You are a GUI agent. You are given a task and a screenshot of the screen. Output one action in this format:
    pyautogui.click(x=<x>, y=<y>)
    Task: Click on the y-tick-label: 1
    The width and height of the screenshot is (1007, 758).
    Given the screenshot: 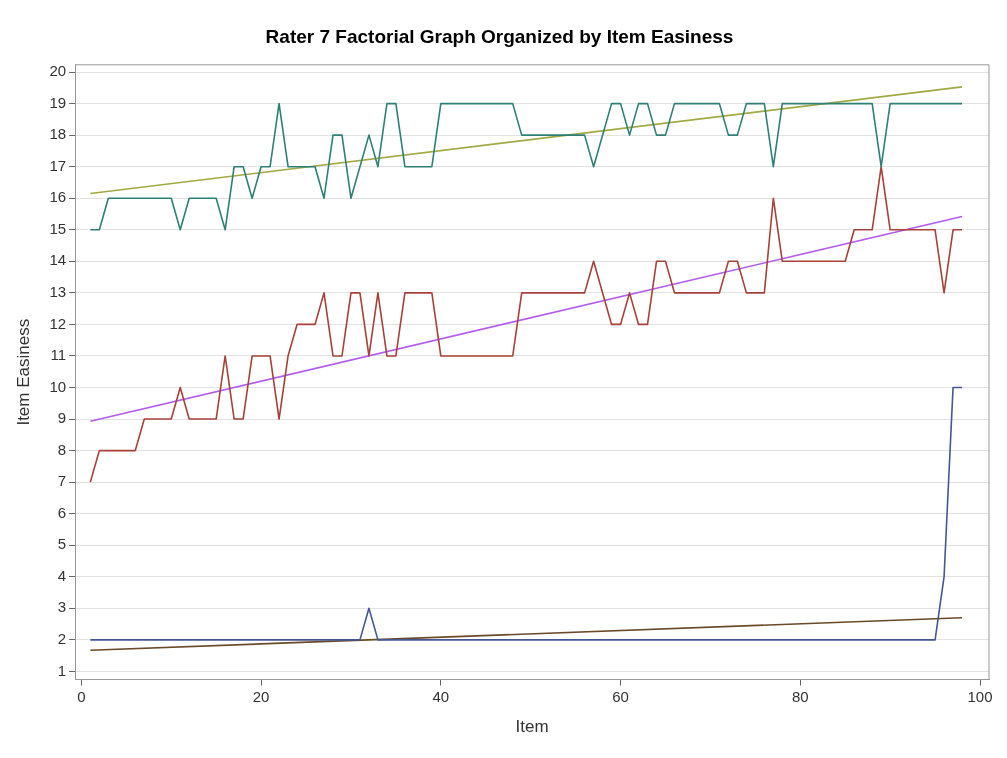 What is the action you would take?
    pyautogui.click(x=62, y=670)
    